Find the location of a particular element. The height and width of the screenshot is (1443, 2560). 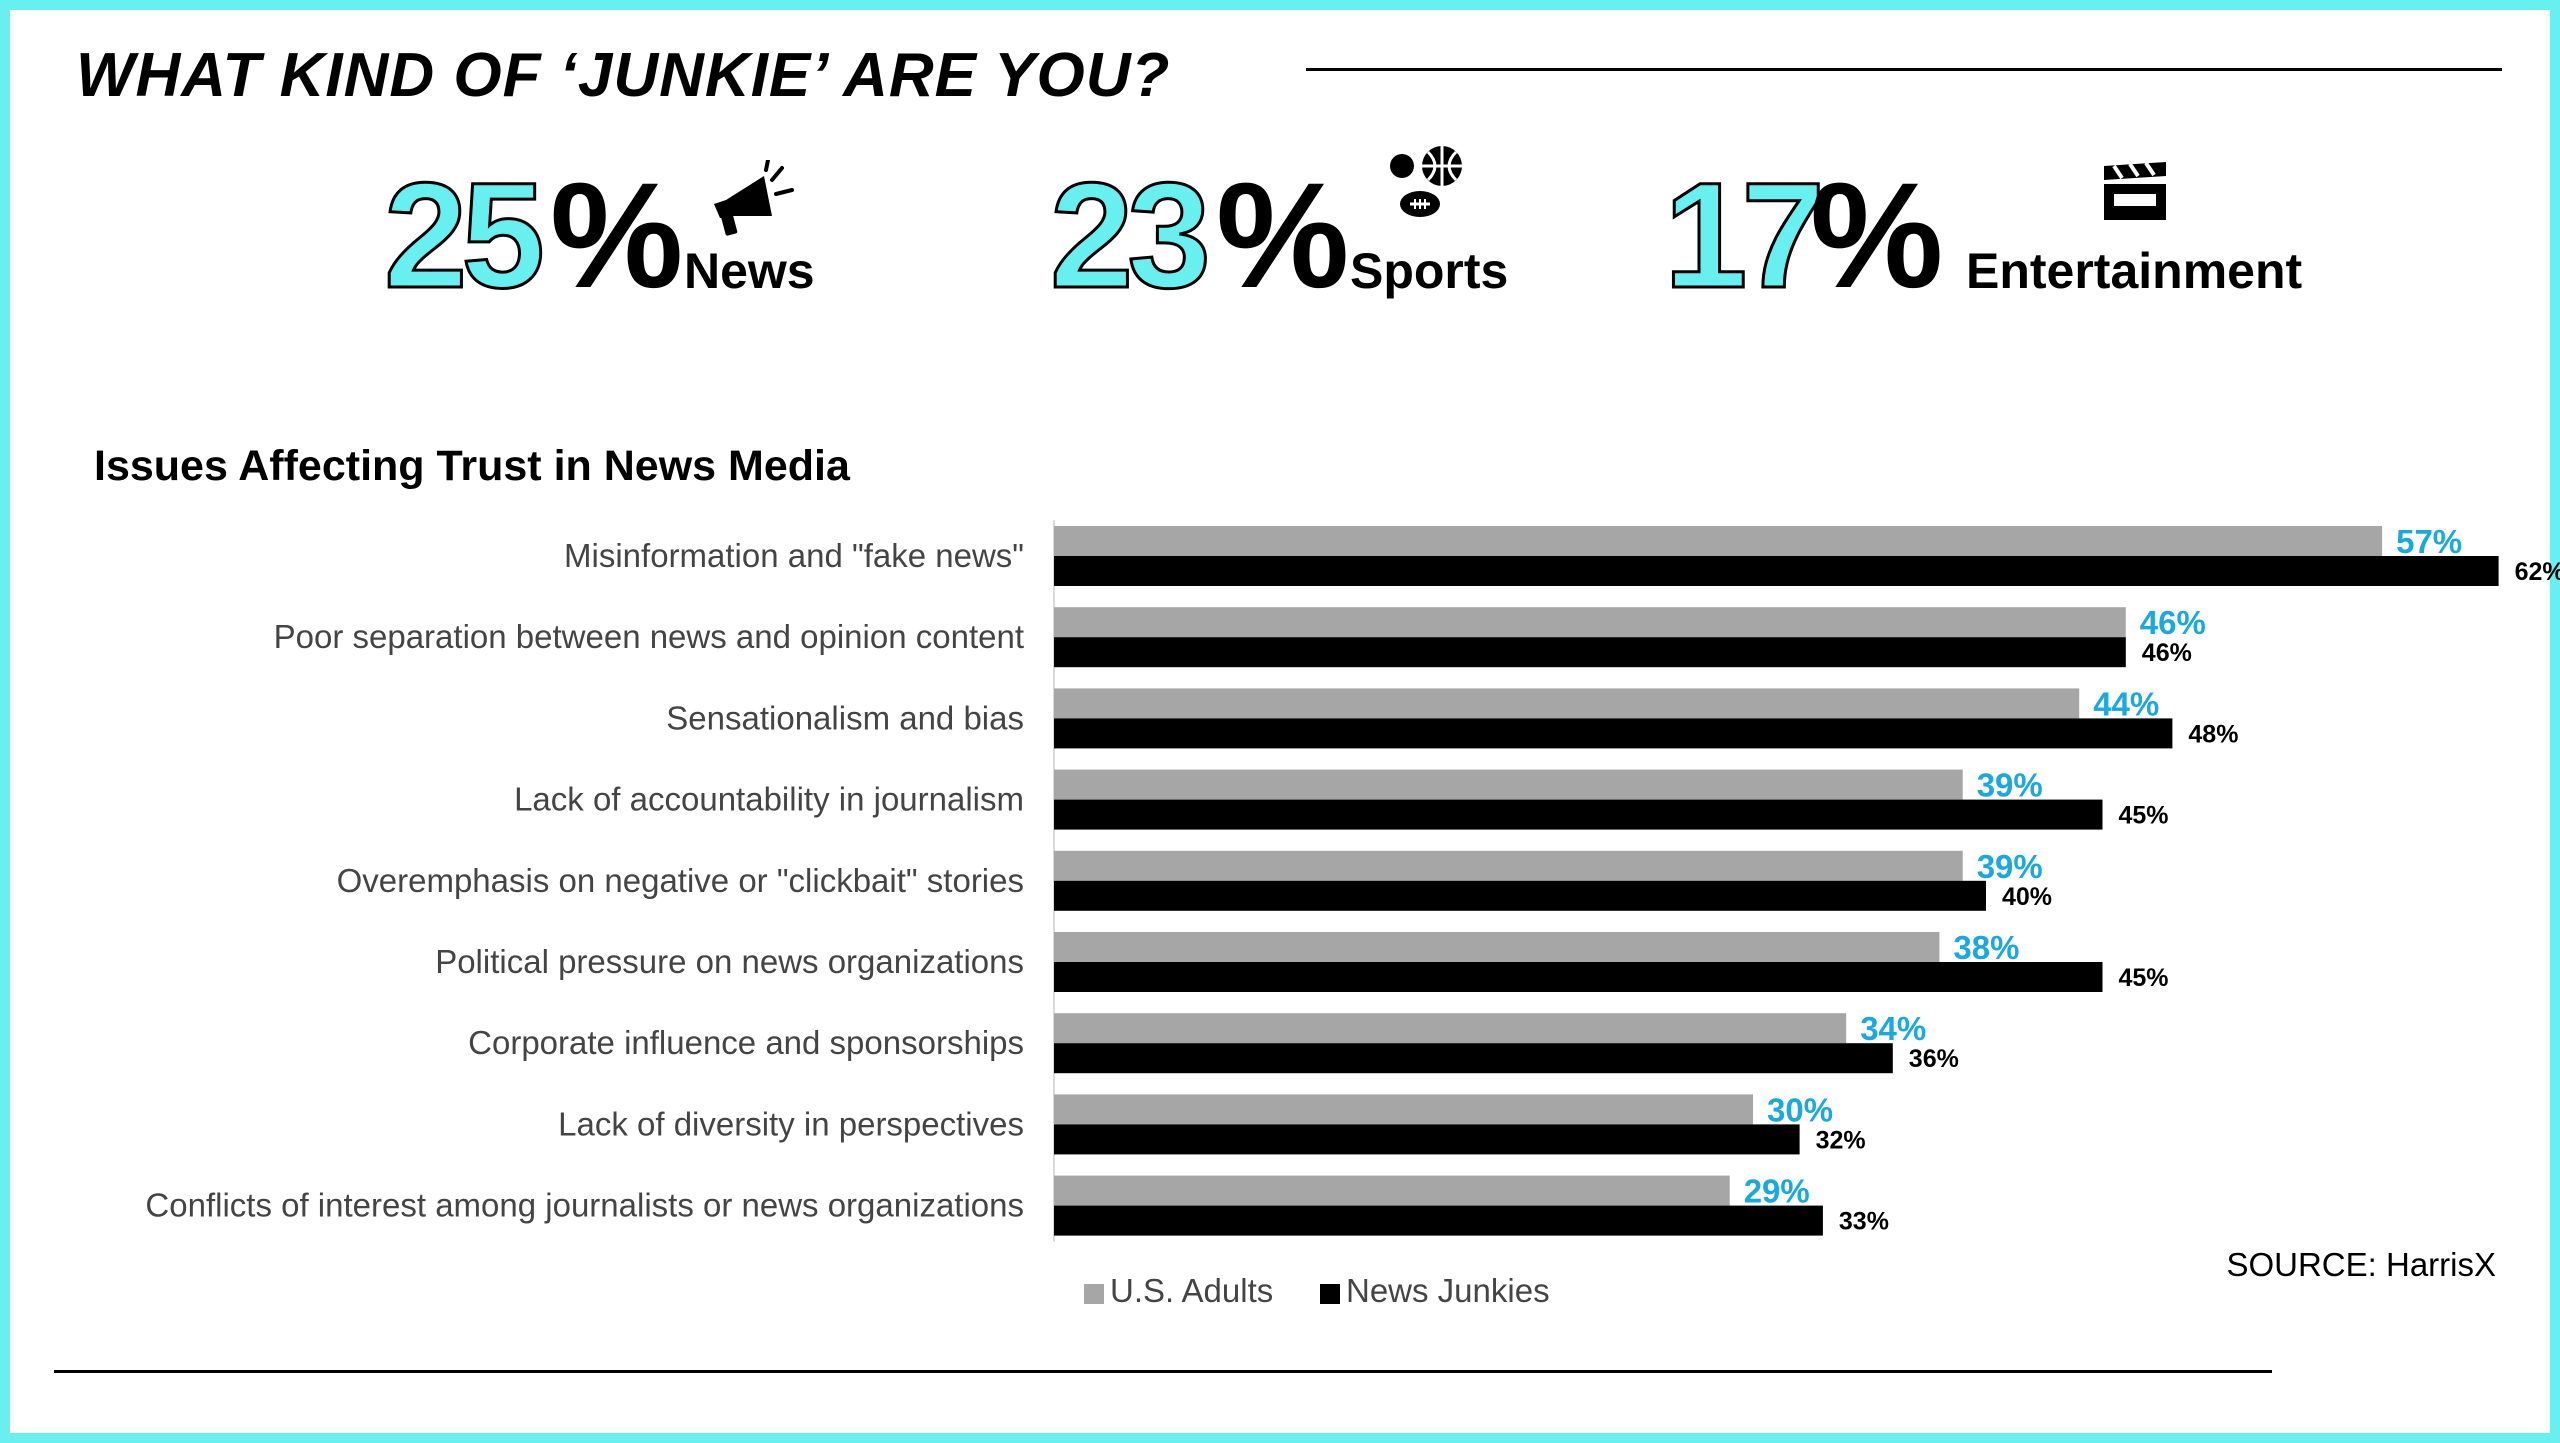

stat-entertainment-label: Entertainment is located at coordinates (2134, 271).